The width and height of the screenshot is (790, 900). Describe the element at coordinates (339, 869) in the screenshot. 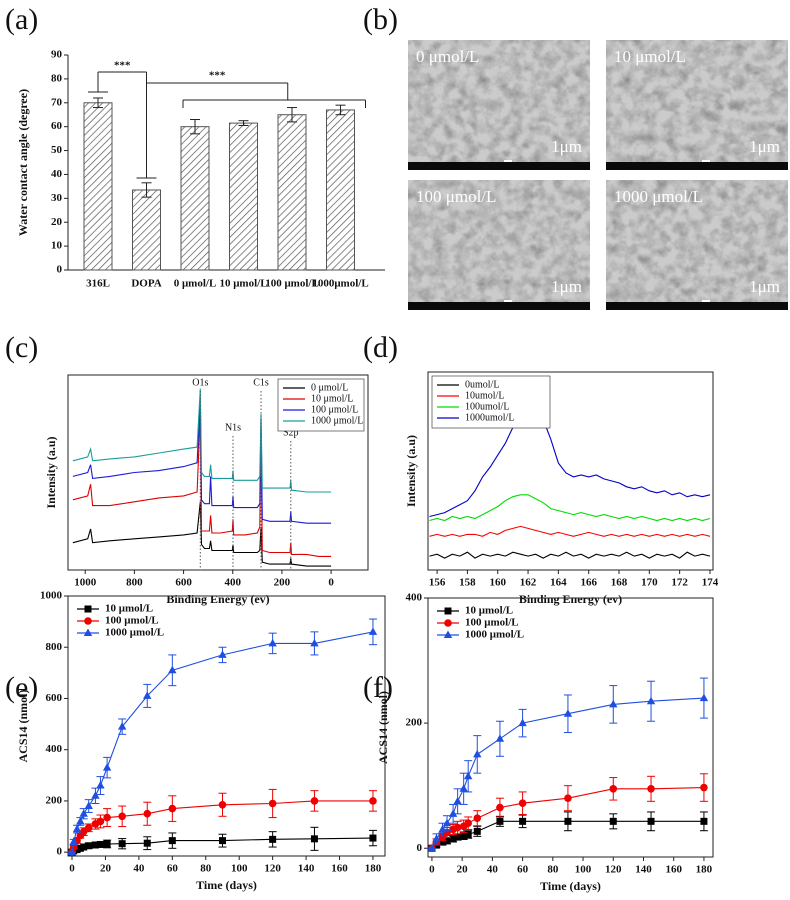

I see `x-tick-label: 160` at that location.